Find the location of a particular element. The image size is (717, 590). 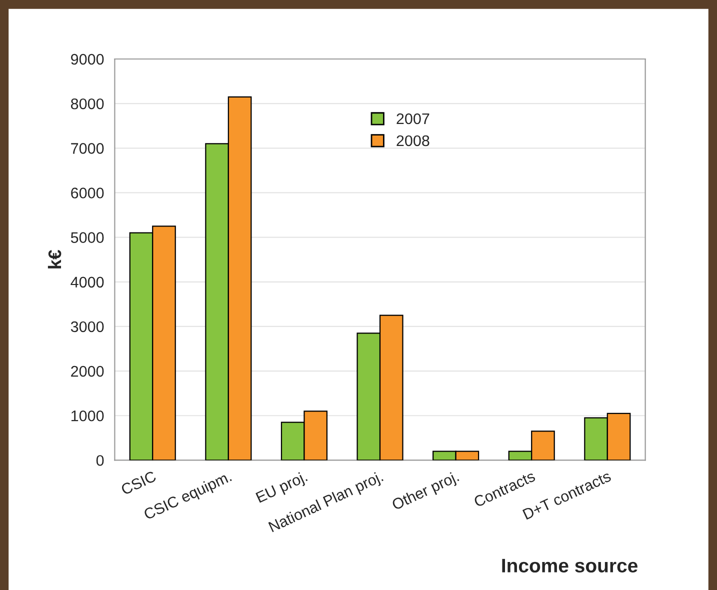

y-tick-label: 5000 is located at coordinates (87, 237).